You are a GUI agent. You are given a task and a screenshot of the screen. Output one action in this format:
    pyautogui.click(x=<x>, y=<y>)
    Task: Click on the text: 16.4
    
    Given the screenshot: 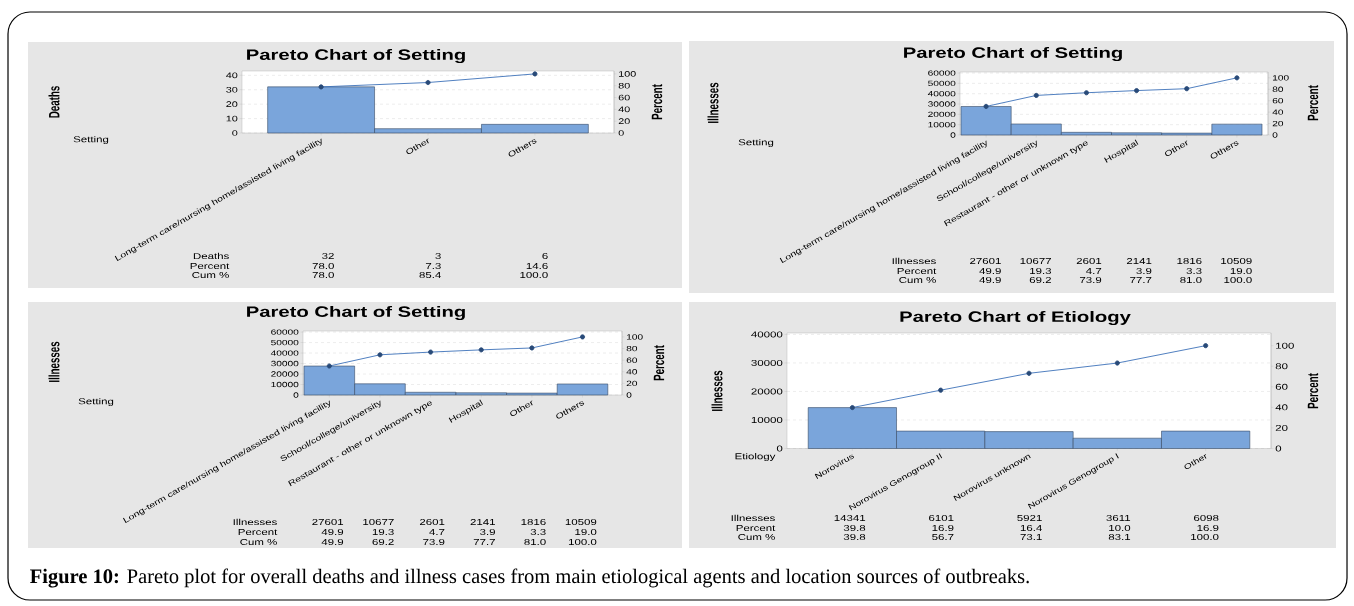 What is the action you would take?
    pyautogui.click(x=1031, y=528)
    